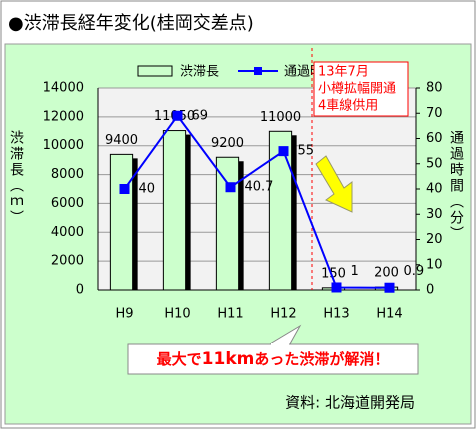 The image size is (476, 433). What do you see at coordinates (434, 239) in the screenshot?
I see `y2-tick-label: 20` at bounding box center [434, 239].